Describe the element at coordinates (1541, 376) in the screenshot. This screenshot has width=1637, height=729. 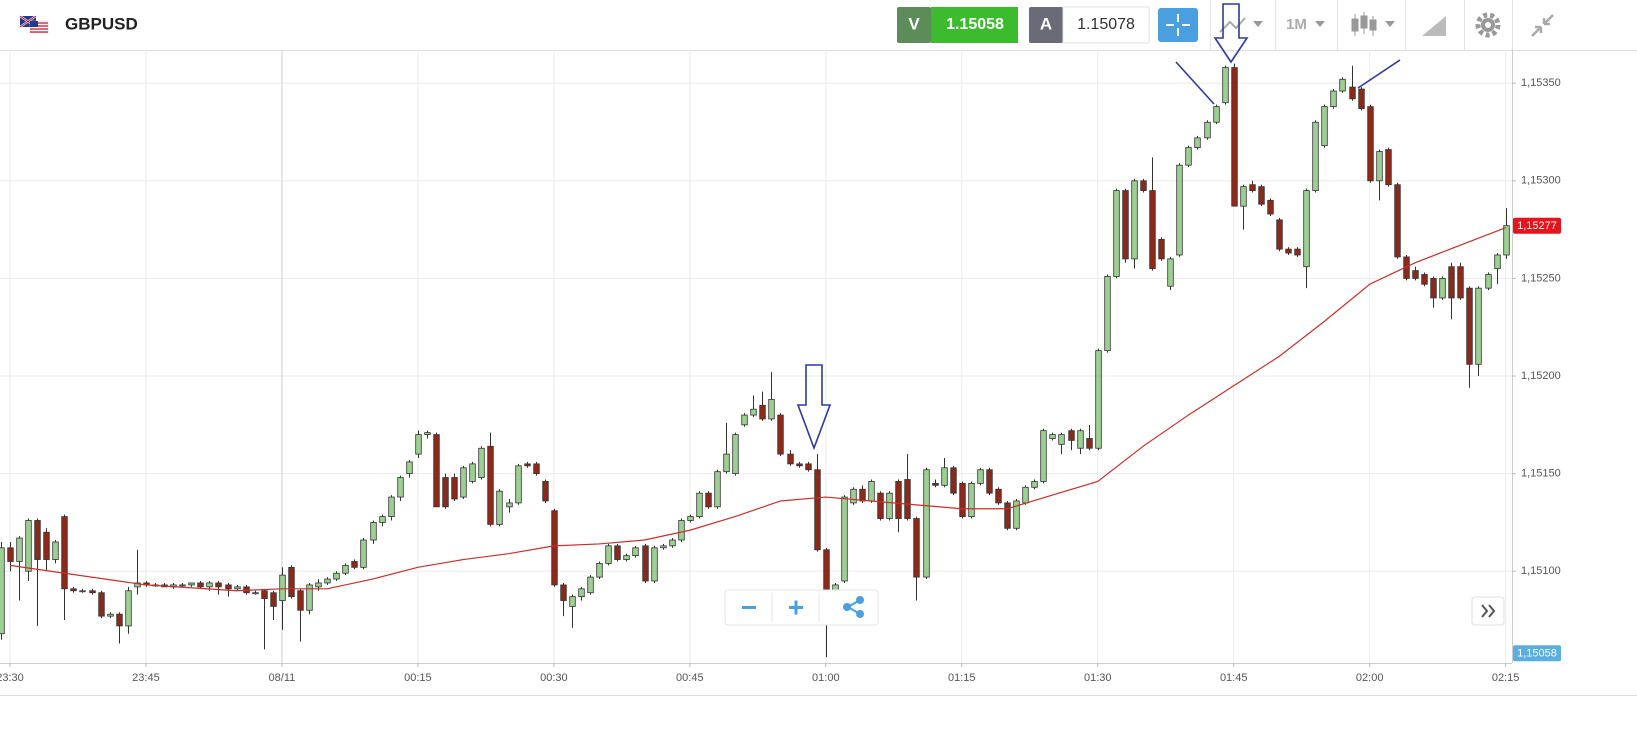
I see `y-tick-label: 1,15200` at that location.